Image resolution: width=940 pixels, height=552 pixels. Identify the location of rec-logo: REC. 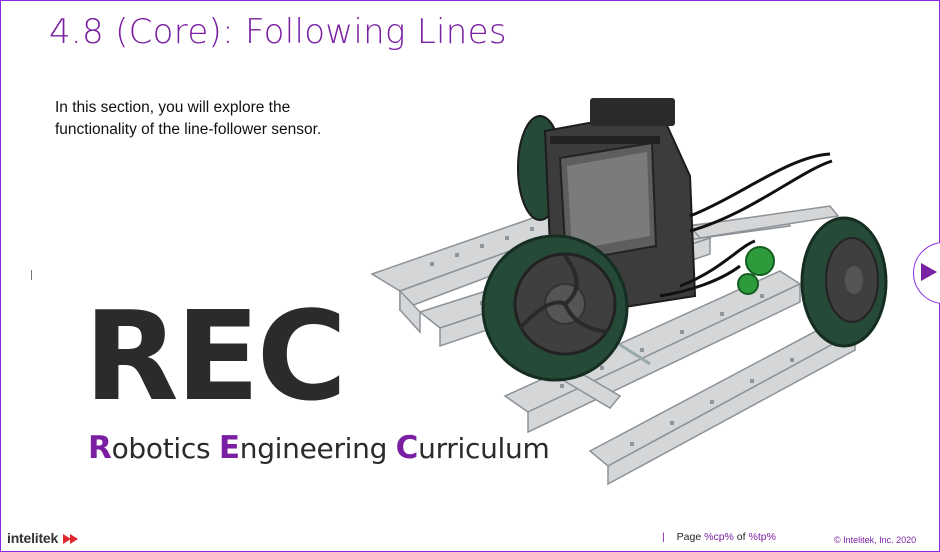
(215, 357).